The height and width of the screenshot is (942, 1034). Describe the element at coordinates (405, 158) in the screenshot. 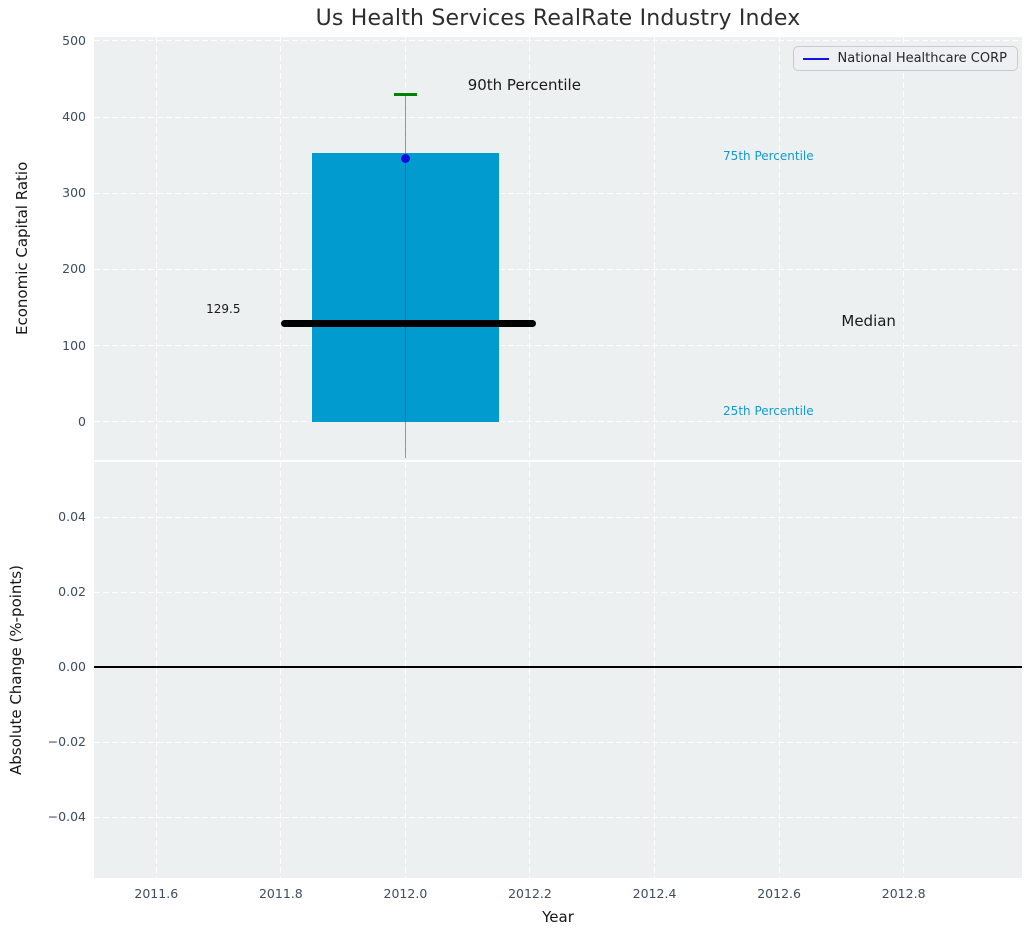

I see `company-point` at that location.